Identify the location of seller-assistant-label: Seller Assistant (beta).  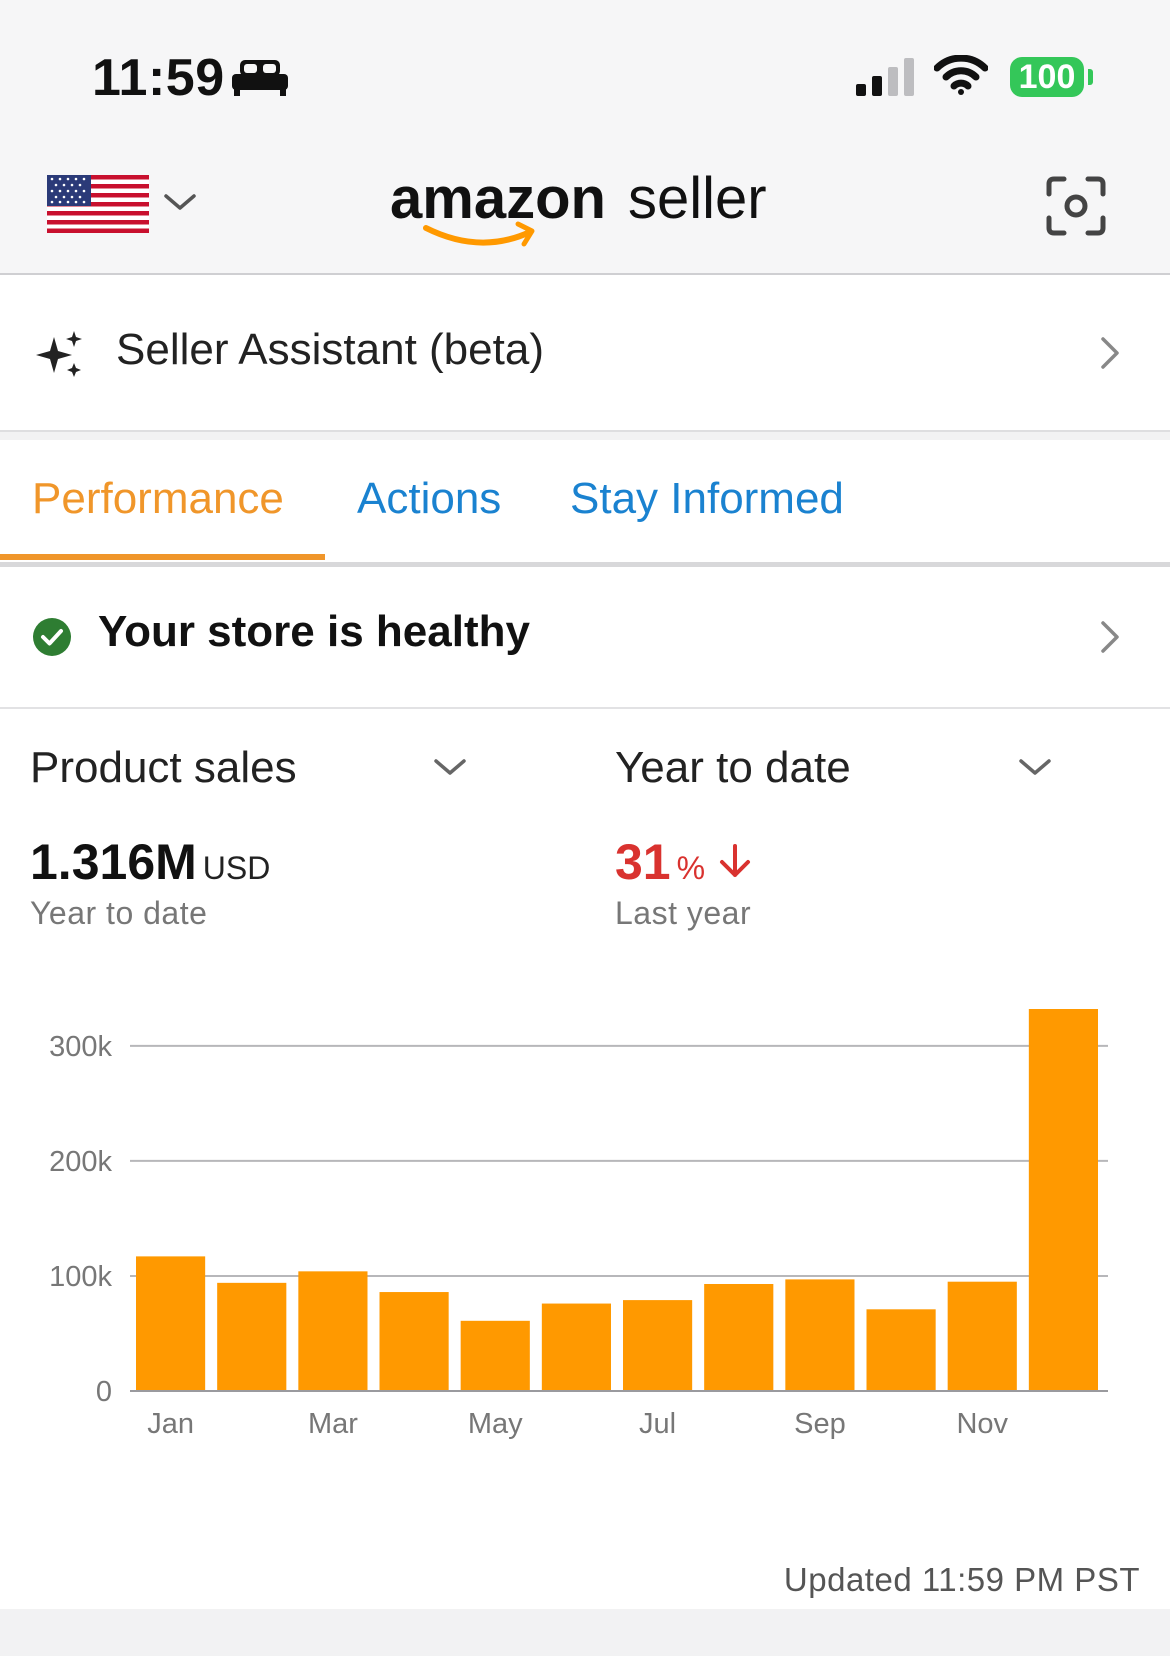
(330, 349).